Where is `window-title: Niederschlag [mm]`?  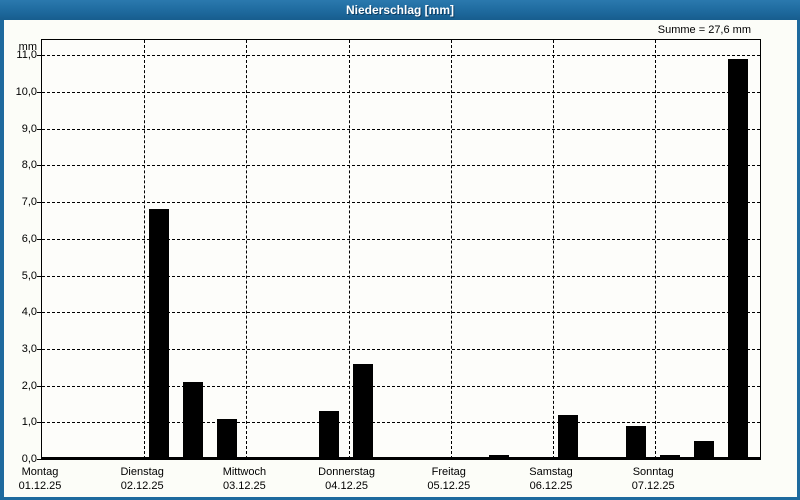
window-title: Niederschlag [mm] is located at coordinates (400, 10).